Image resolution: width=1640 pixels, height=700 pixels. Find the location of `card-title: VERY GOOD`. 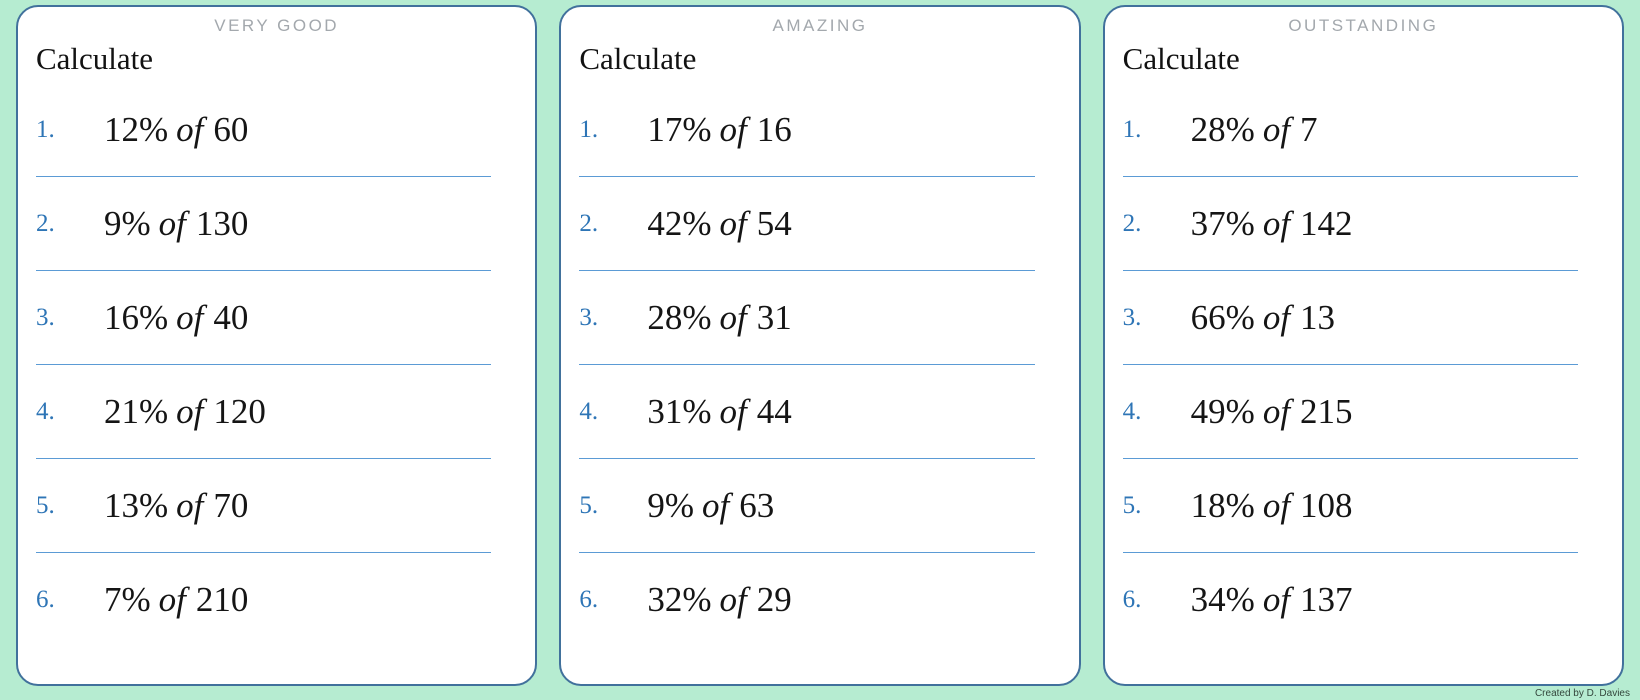

card-title: VERY GOOD is located at coordinates (277, 25).